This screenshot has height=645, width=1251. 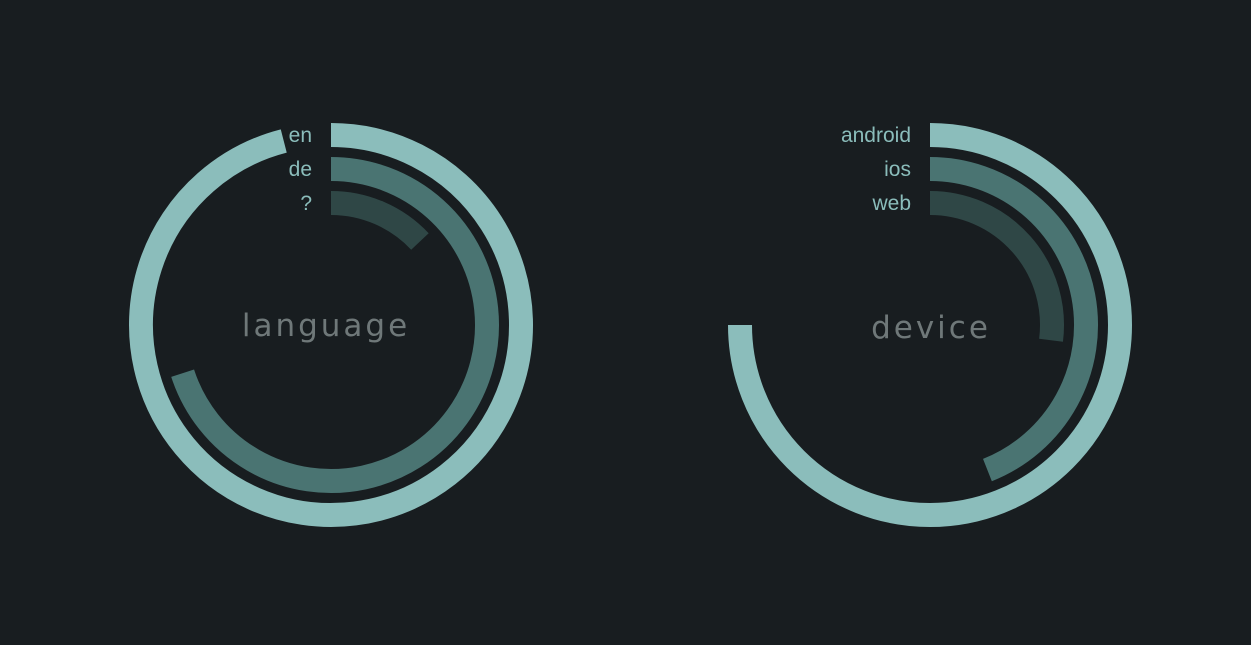 I want to click on label-language-en: en, so click(x=300, y=135).